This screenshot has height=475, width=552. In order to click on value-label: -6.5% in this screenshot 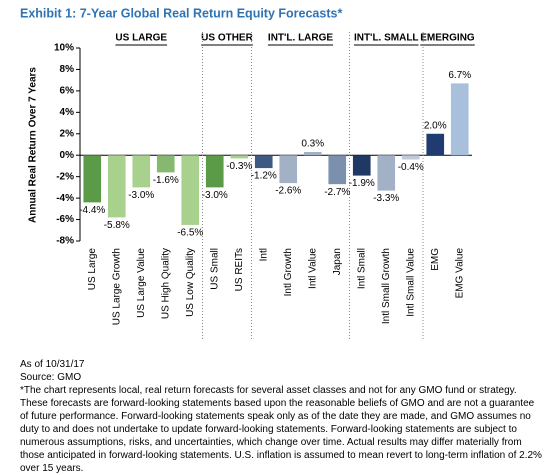, I will do `click(190, 233)`.